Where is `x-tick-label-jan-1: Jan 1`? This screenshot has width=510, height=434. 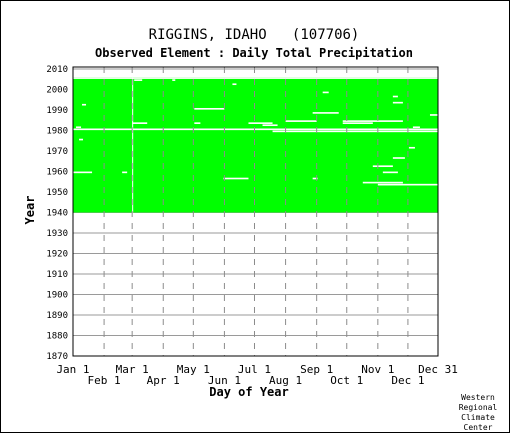 x-tick-label-jan-1: Jan 1 is located at coordinates (72, 369).